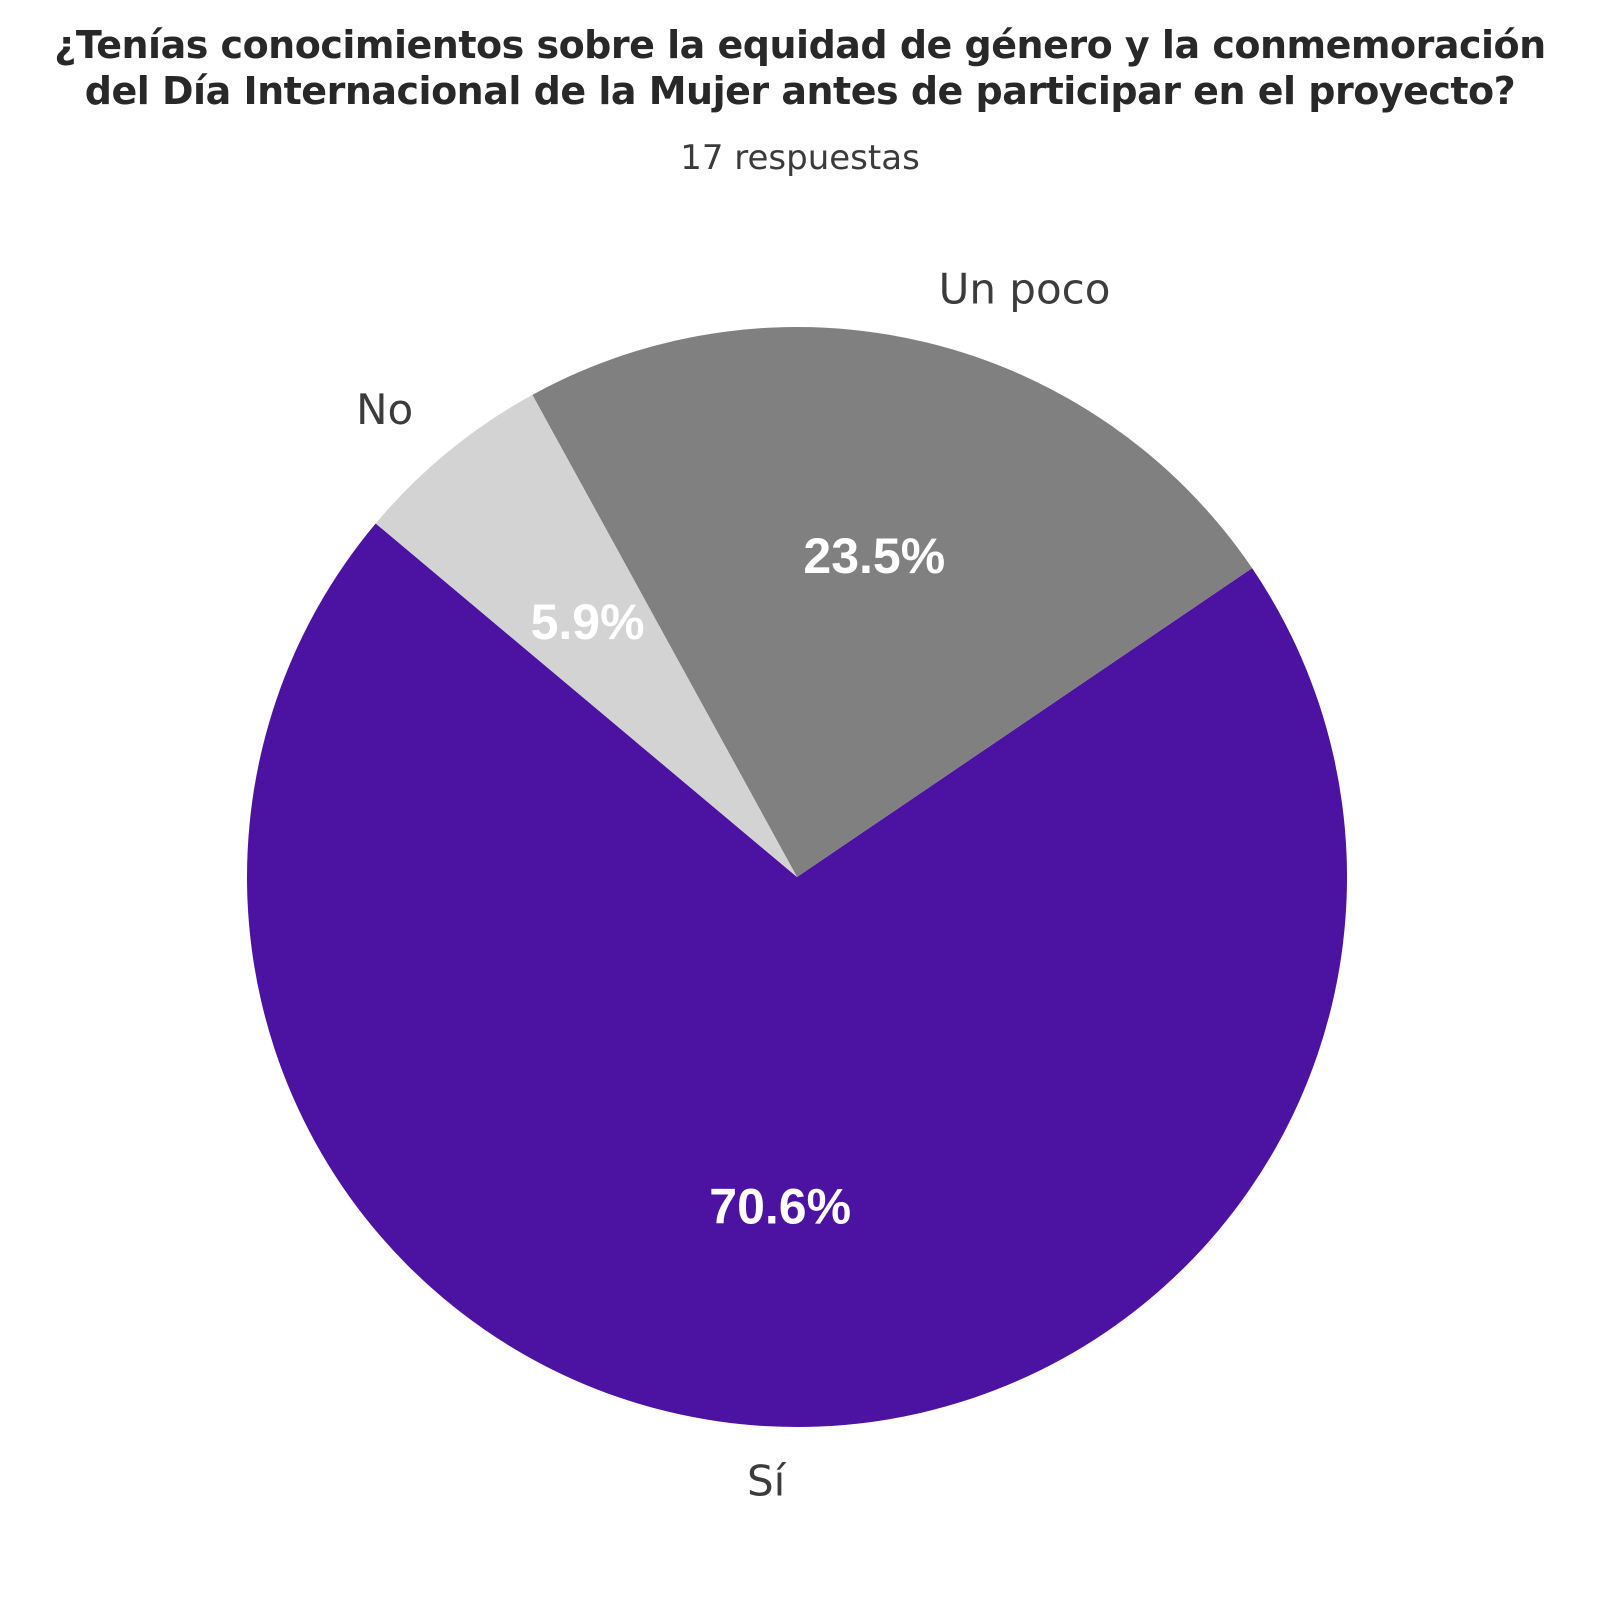 This screenshot has width=1600, height=1600. Describe the element at coordinates (767, 1481) in the screenshot. I see `slice-label-0: Sí` at that location.